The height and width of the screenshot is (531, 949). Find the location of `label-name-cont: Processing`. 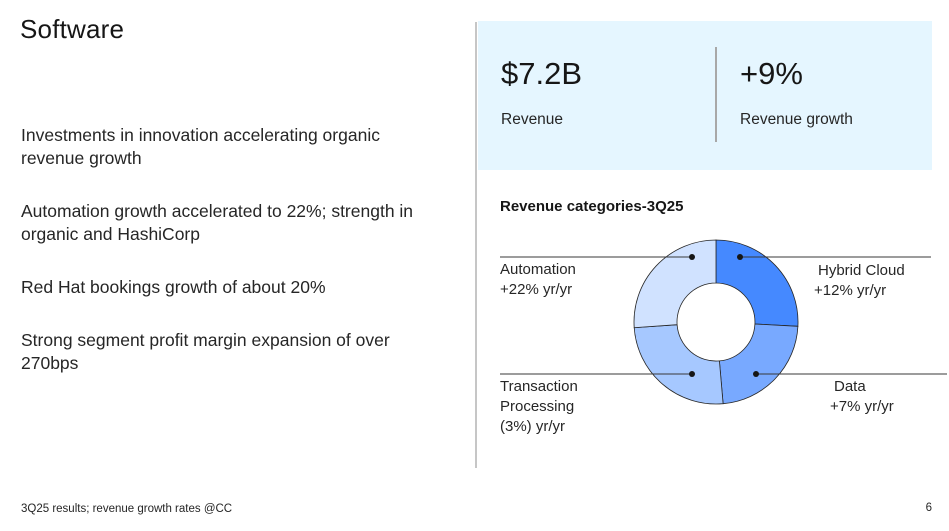

label-name-cont: Processing is located at coordinates (537, 406).